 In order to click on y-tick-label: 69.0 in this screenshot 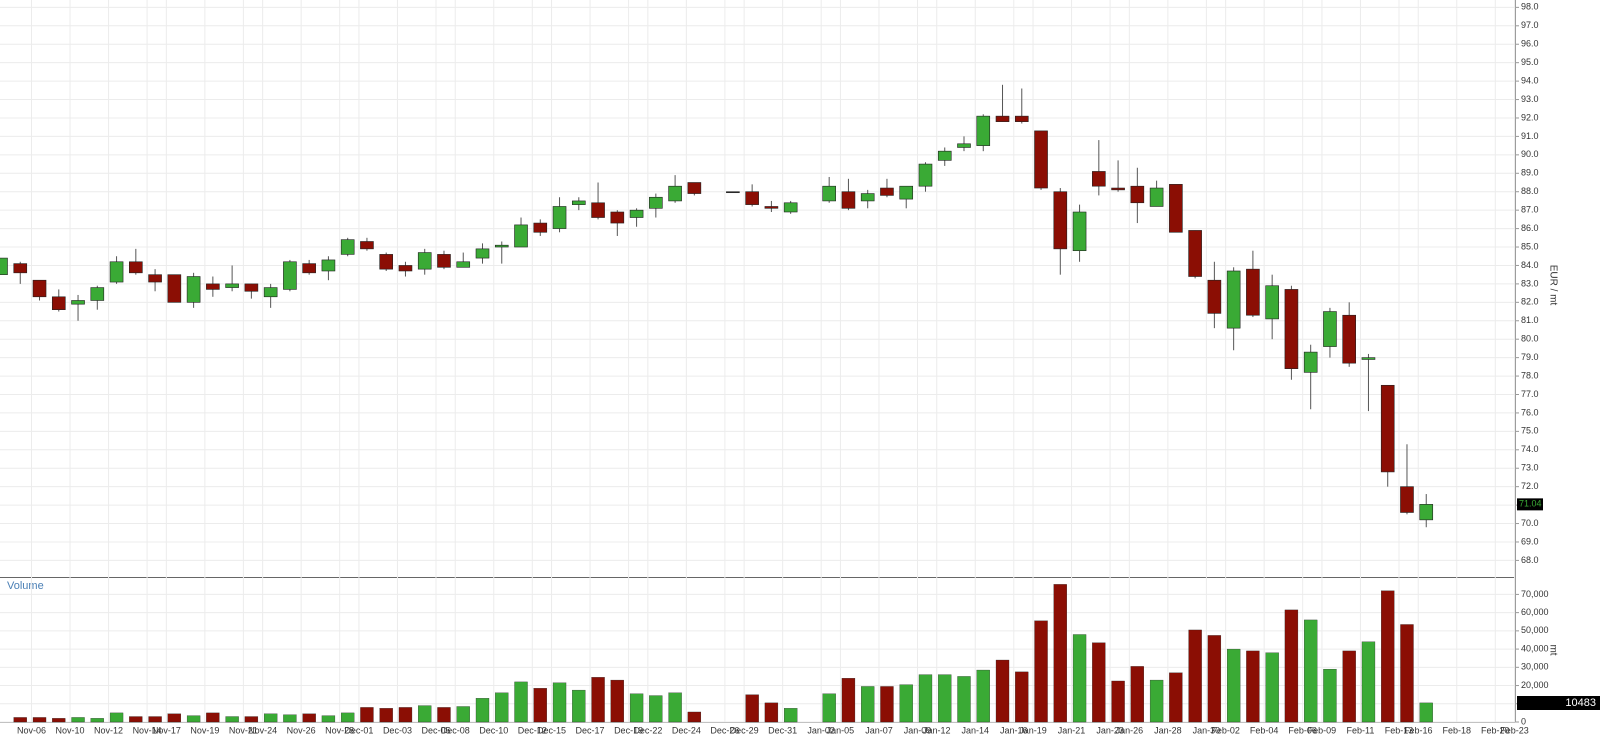, I will do `click(1530, 541)`.